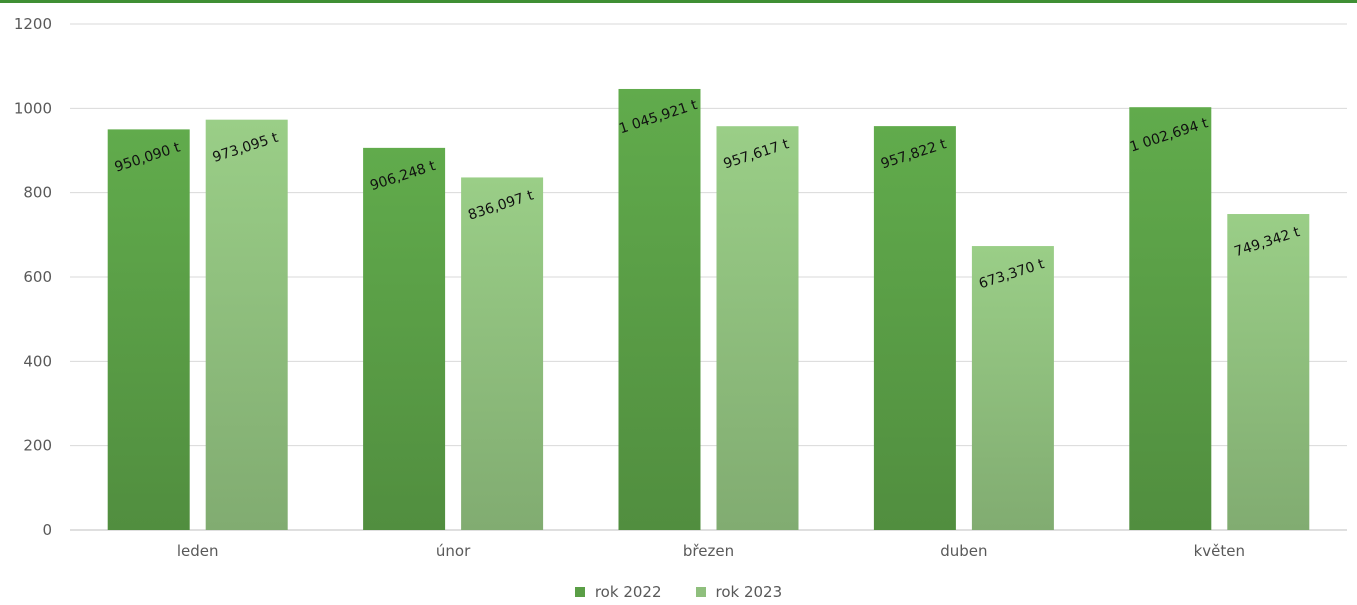 This screenshot has width=1357, height=605. Describe the element at coordinates (678, 592) in the screenshot. I see `legend: rok 2022 rok 2023` at that location.